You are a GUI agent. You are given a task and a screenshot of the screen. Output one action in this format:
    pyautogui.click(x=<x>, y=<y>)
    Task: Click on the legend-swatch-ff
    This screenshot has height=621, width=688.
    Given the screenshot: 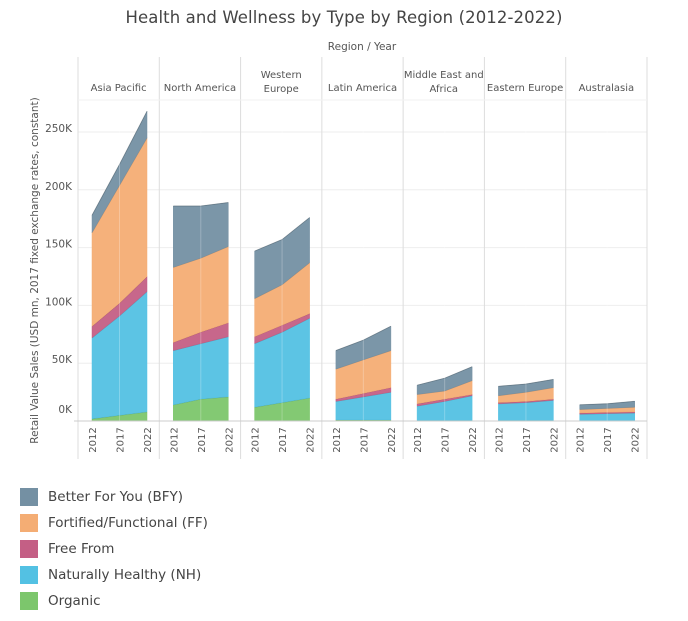 What is the action you would take?
    pyautogui.click(x=29, y=523)
    